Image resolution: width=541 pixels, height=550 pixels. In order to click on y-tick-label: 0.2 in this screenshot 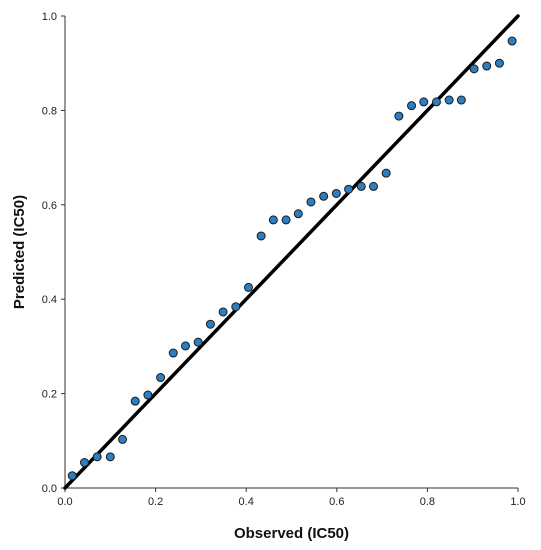, I will do `click(49, 395)`.